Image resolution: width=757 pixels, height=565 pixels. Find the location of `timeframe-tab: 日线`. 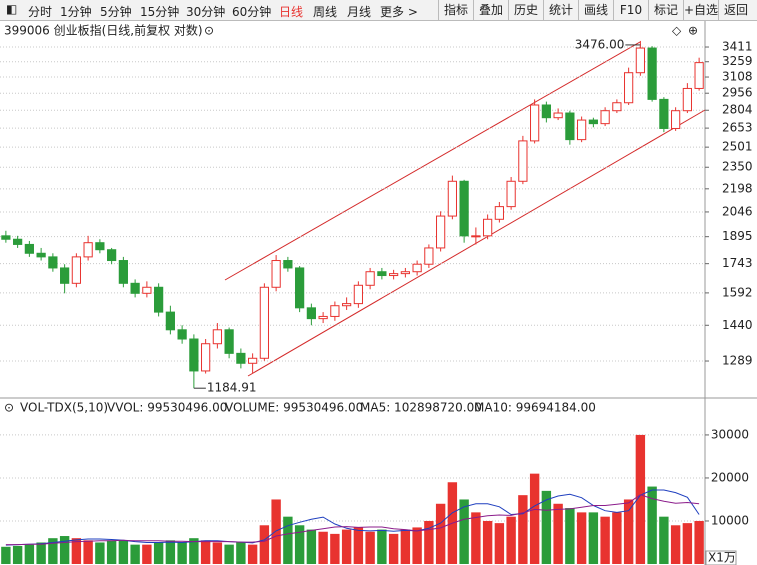

timeframe-tab: 日线 is located at coordinates (291, 12).